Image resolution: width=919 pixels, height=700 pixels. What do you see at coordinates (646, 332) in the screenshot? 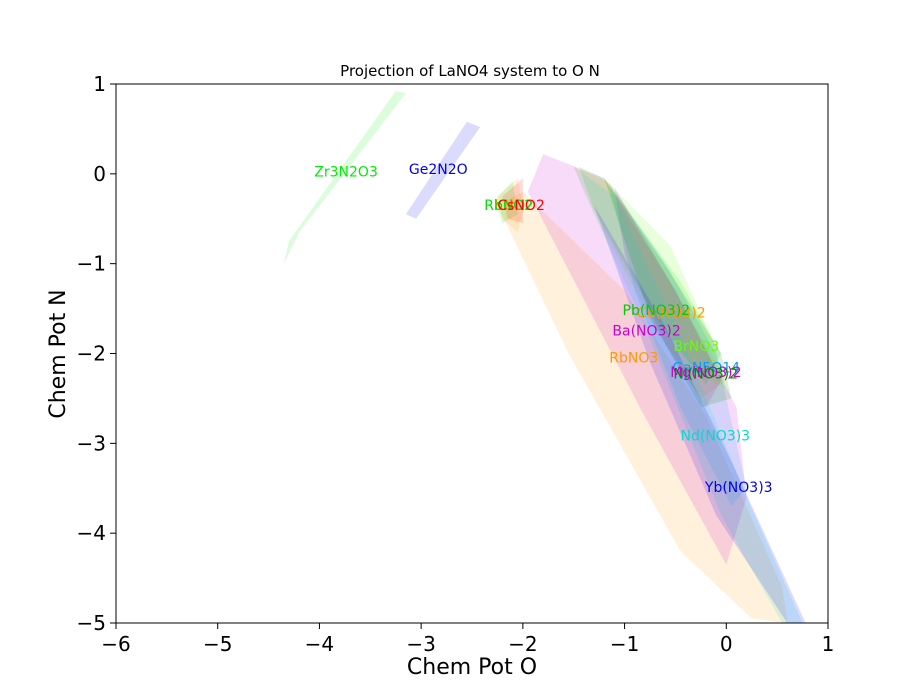
I see `region-label-ba-no3-2: Ba(NO3)2` at bounding box center [646, 332].